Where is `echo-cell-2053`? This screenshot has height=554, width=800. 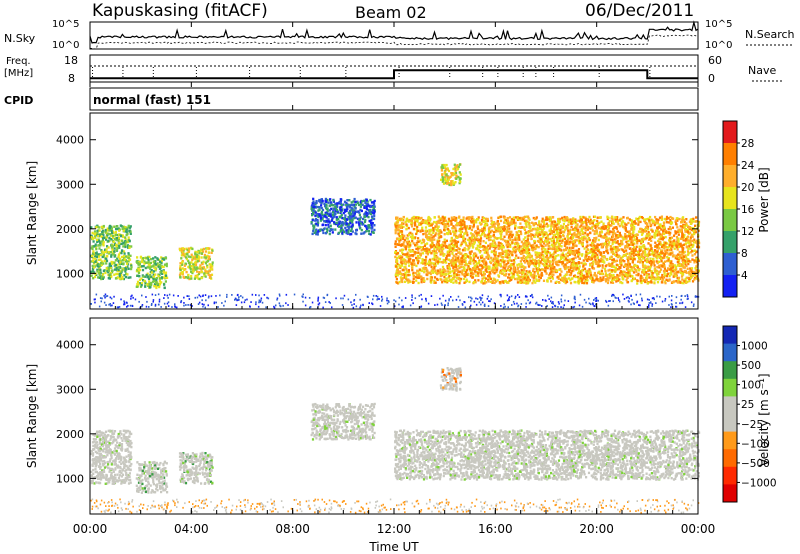
echo-cell-2053 is located at coordinates (548, 252).